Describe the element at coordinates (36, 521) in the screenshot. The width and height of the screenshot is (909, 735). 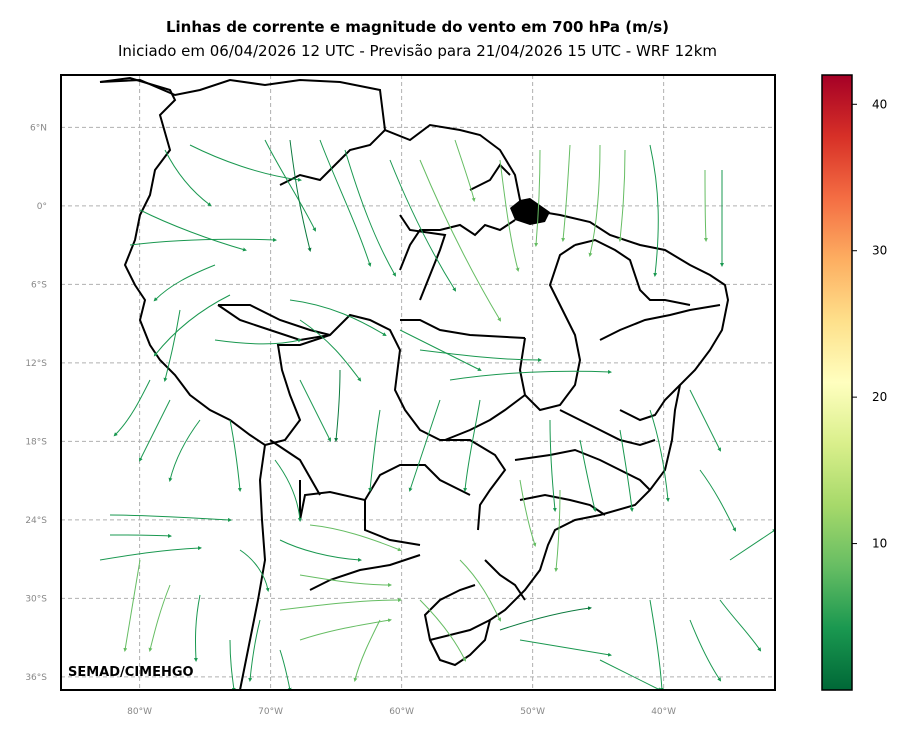
I see `lat-tick-label: 24°S` at that location.